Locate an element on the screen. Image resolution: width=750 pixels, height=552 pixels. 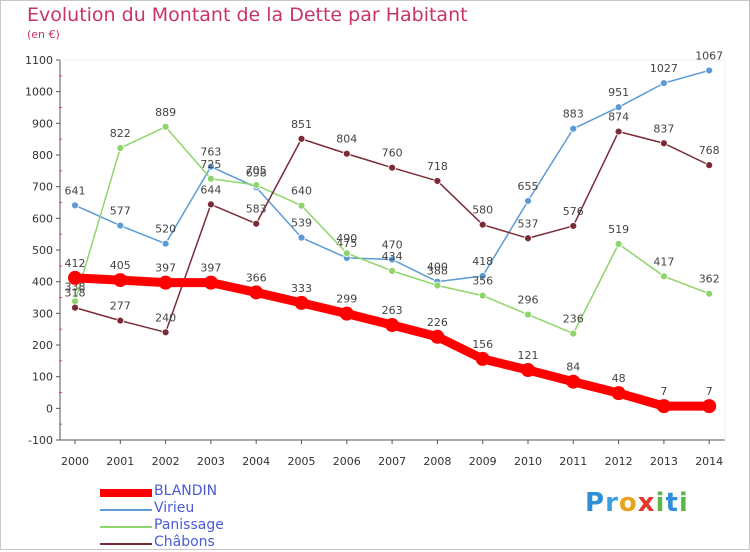
data-label-panissage: 296 is located at coordinates (528, 300).